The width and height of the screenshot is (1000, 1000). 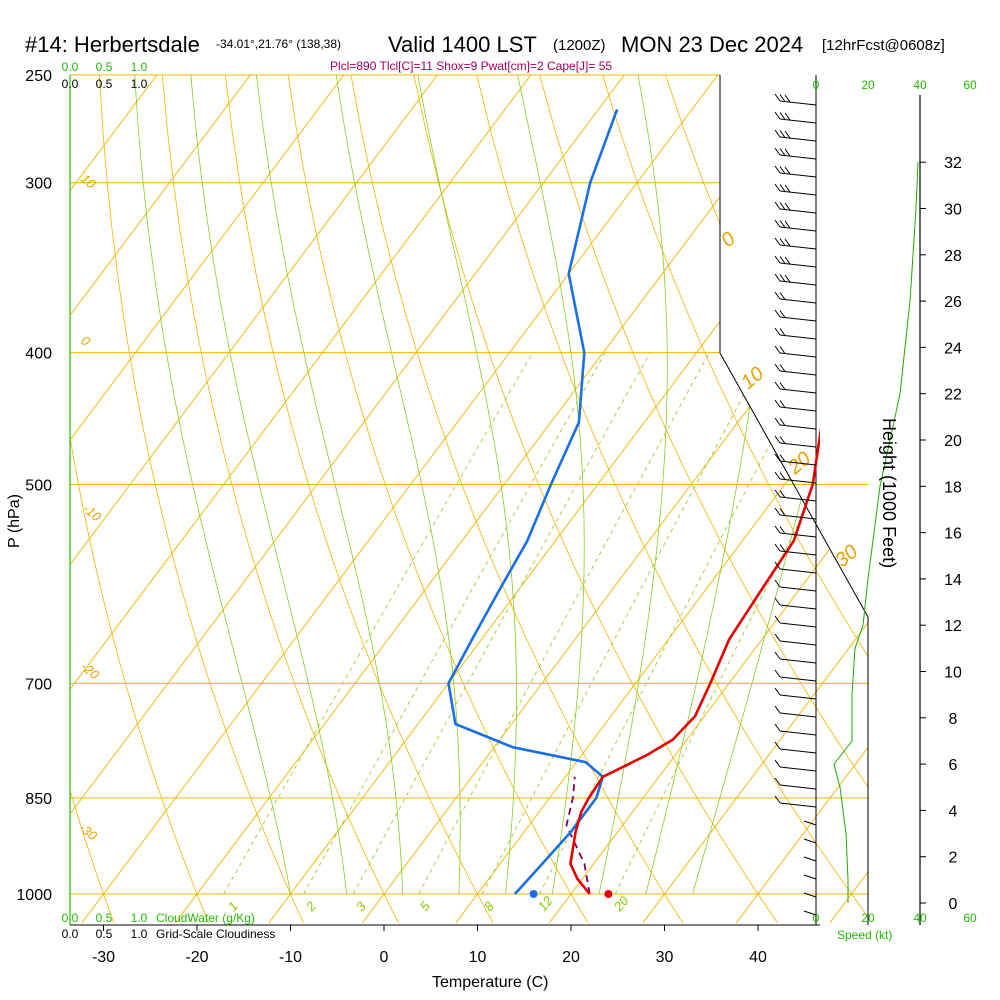 I want to click on mixing-ratio-label: 2, so click(x=310, y=906).